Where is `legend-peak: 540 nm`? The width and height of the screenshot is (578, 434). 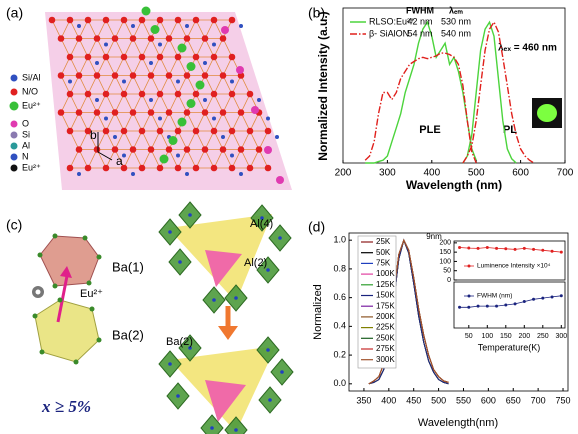
legend-peak: 540 nm is located at coordinates (456, 33).